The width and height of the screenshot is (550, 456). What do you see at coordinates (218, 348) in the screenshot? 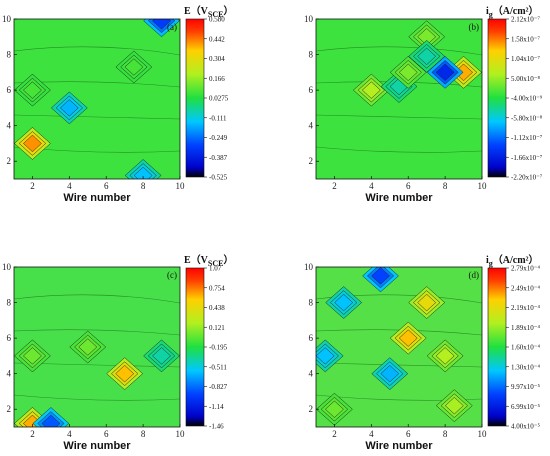
I see `colorbar-tick-label: -0.195` at bounding box center [218, 348].